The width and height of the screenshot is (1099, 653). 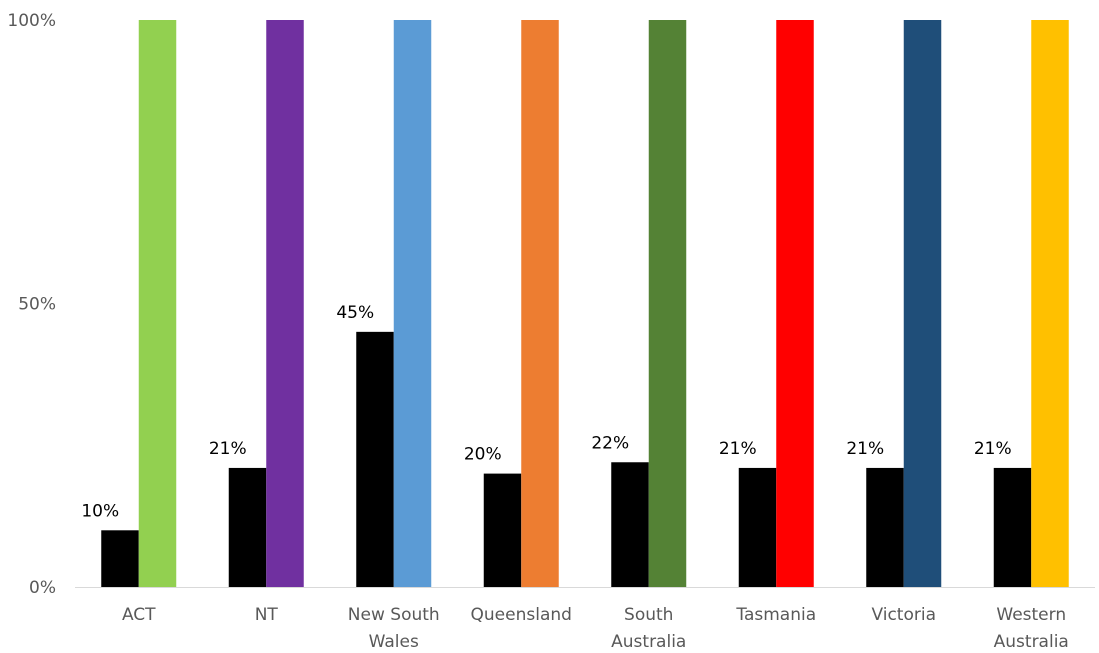 What do you see at coordinates (1031, 626) in the screenshot?
I see `x-tick-label: Western Australia` at bounding box center [1031, 626].